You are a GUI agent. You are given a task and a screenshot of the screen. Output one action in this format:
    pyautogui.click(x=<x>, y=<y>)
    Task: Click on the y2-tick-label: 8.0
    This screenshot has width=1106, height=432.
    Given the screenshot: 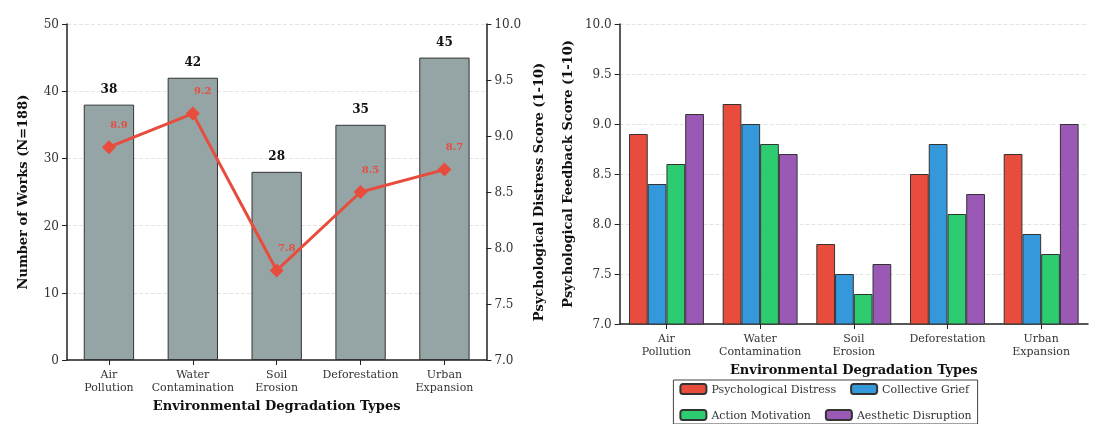 What is the action you would take?
    pyautogui.click(x=504, y=248)
    